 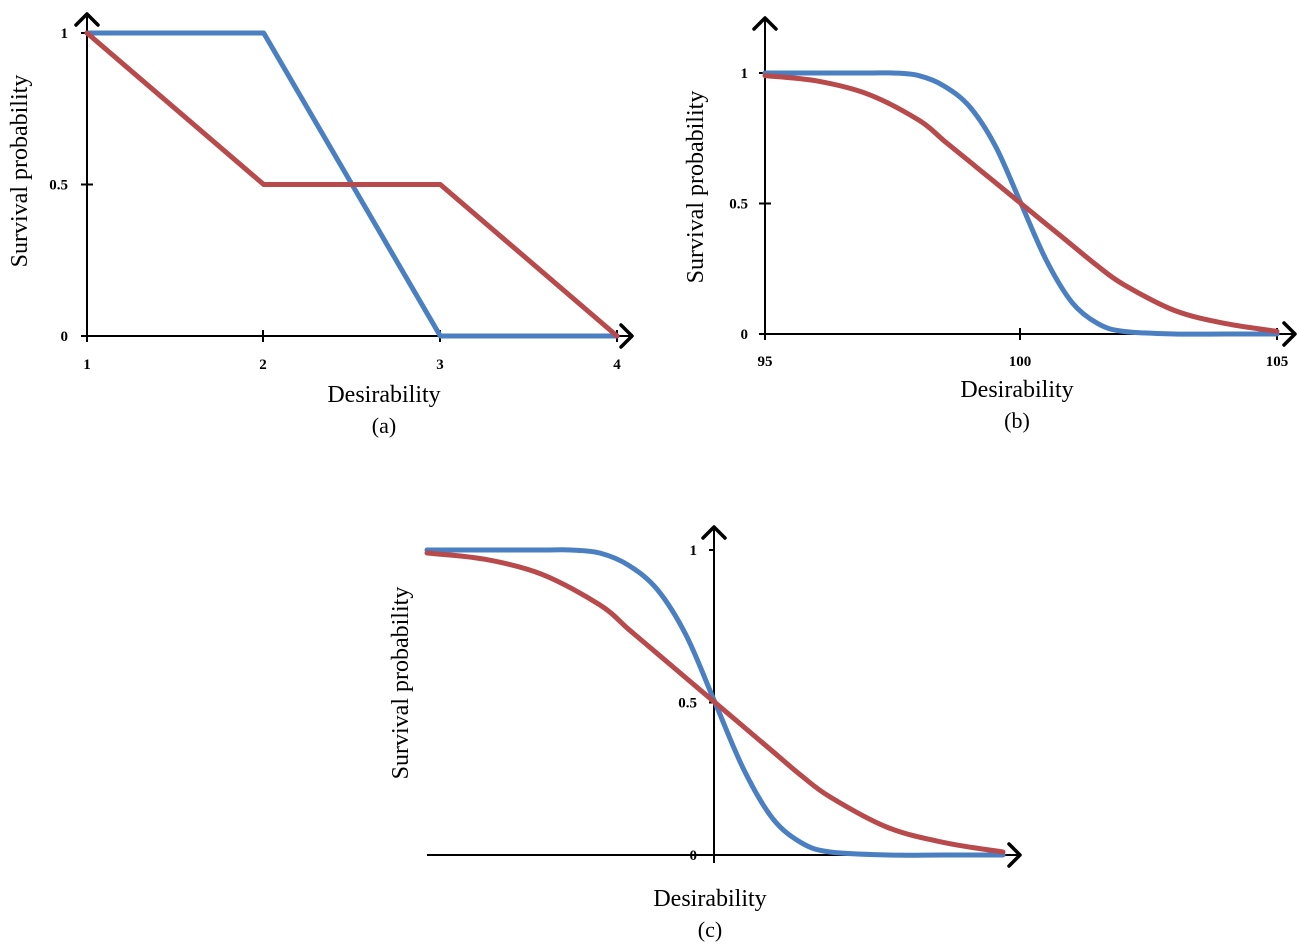 What do you see at coordinates (710, 929) in the screenshot?
I see `panel-caption: (c)` at bounding box center [710, 929].